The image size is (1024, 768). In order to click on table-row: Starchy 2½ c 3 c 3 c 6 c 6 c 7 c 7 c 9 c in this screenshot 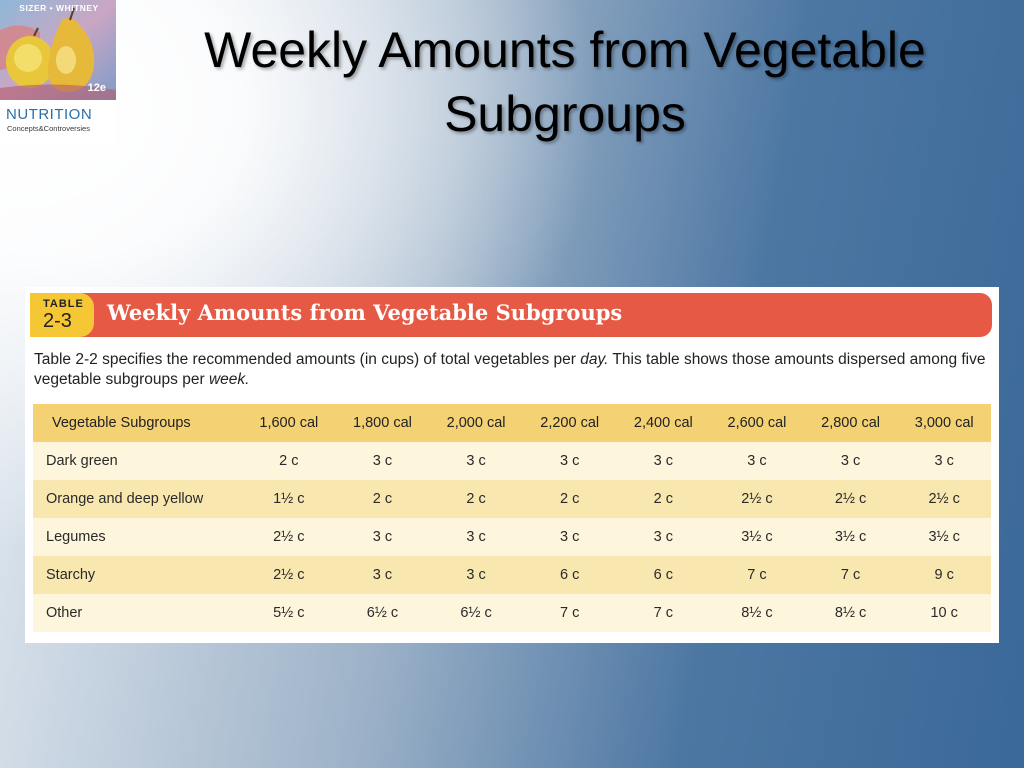, I will do `click(512, 575)`.